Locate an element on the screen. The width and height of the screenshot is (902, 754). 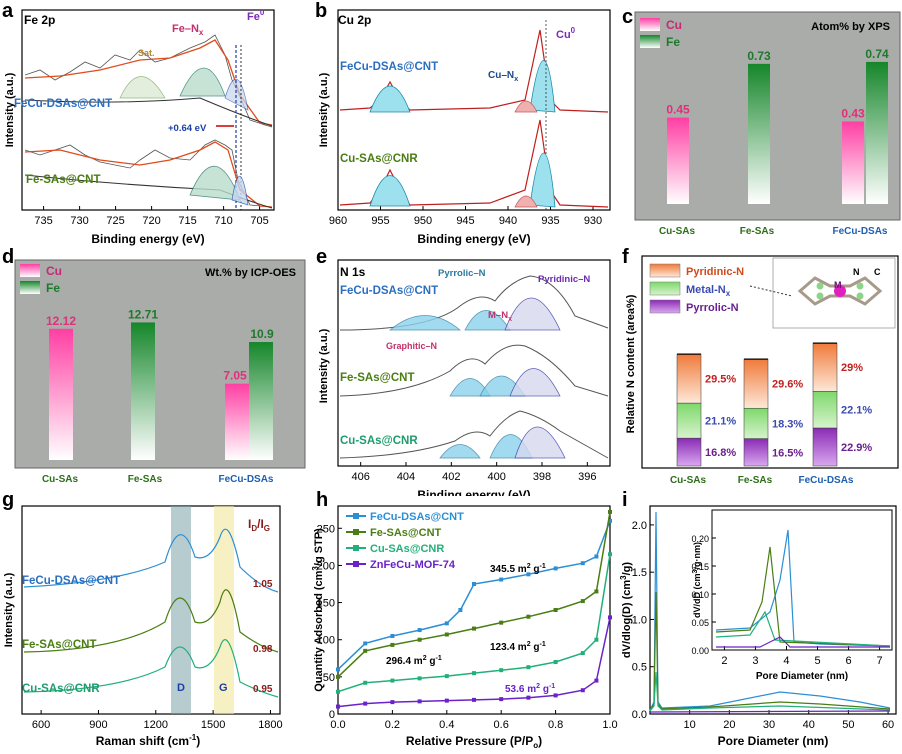
inset-label-c: C is located at coordinates (877, 272).